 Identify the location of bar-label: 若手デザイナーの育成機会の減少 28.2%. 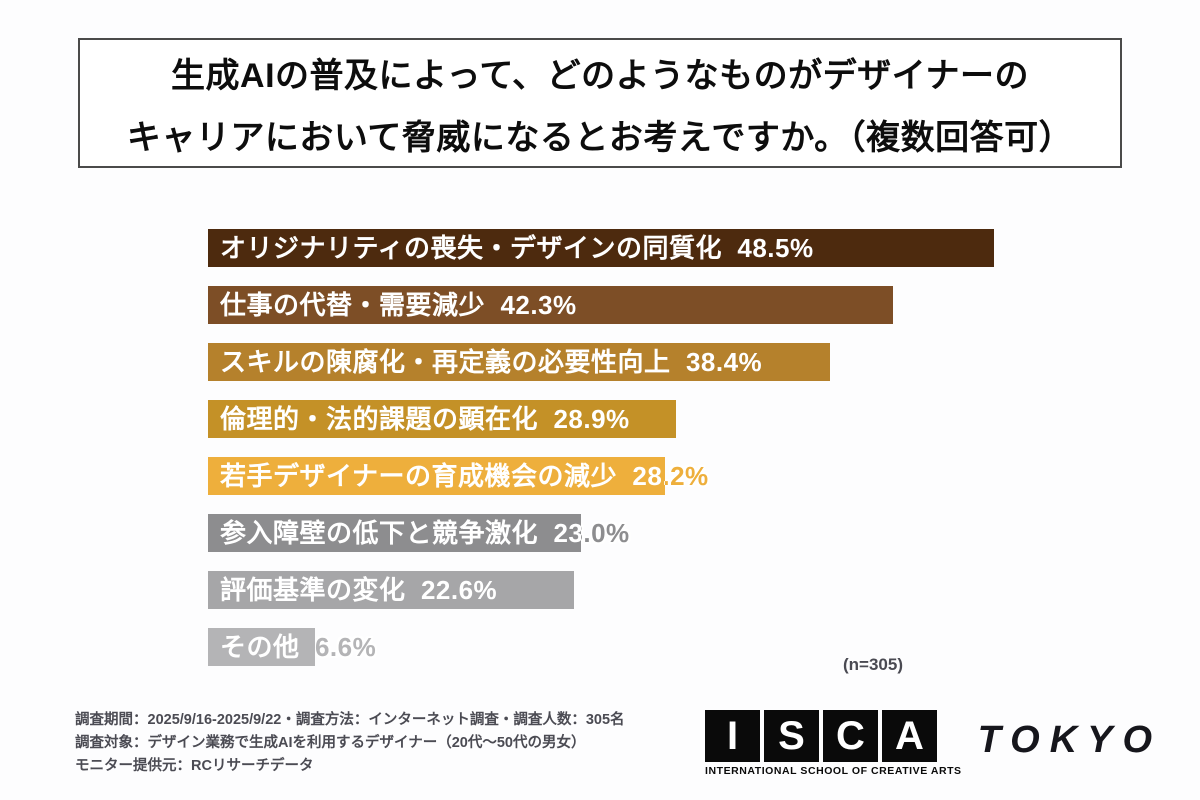
(464, 476).